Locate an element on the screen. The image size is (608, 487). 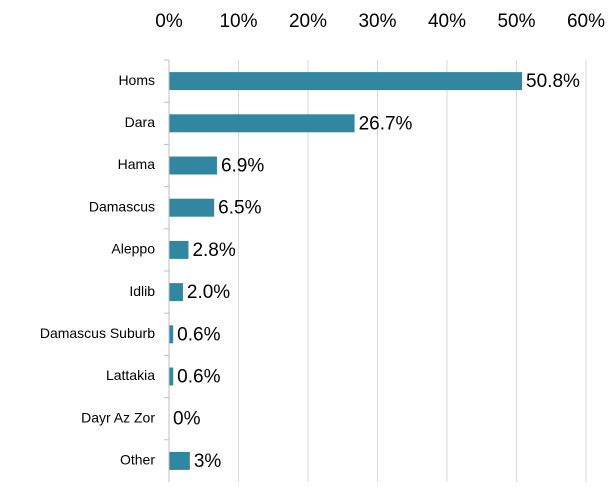
y-tick-label: Homs is located at coordinates (136, 80).